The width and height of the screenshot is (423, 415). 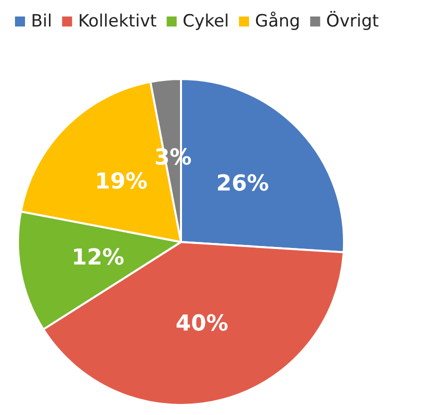 What do you see at coordinates (206, 22) in the screenshot?
I see `legend-label: Cykel` at bounding box center [206, 22].